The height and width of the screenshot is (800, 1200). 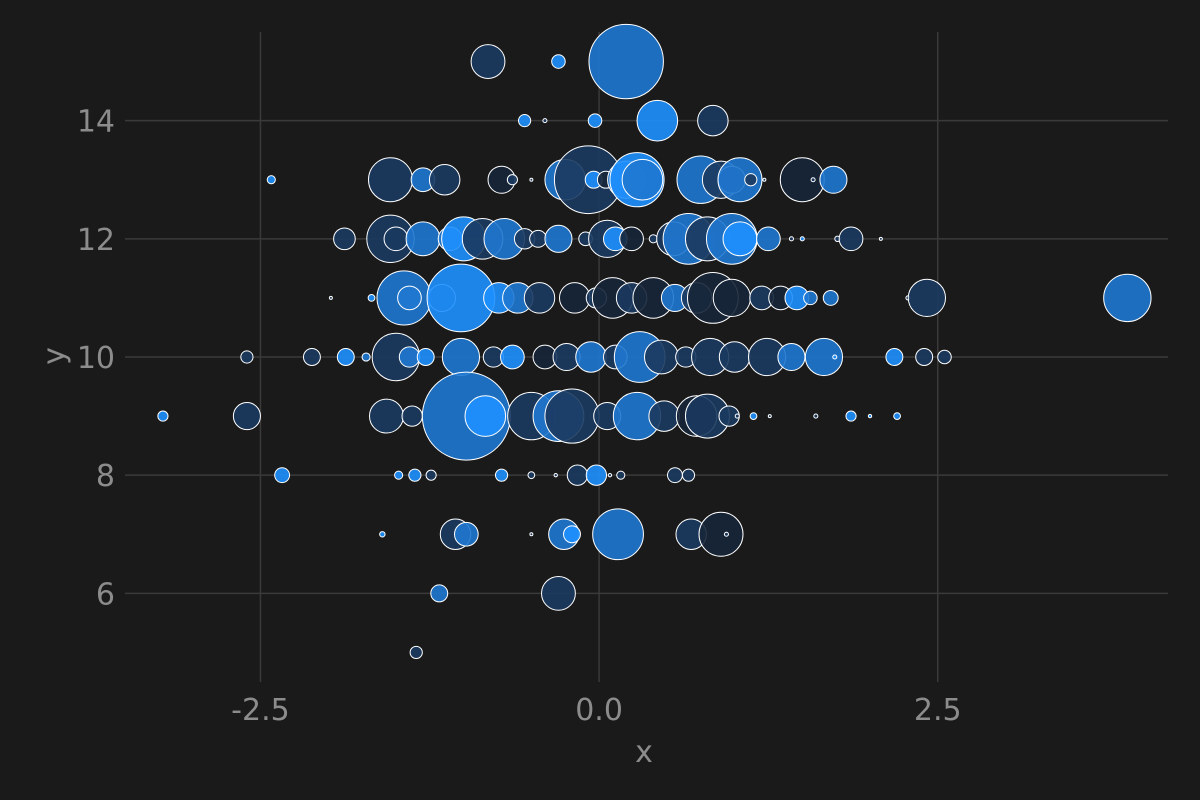 I want to click on y-tick-label: 14, so click(x=96, y=122).